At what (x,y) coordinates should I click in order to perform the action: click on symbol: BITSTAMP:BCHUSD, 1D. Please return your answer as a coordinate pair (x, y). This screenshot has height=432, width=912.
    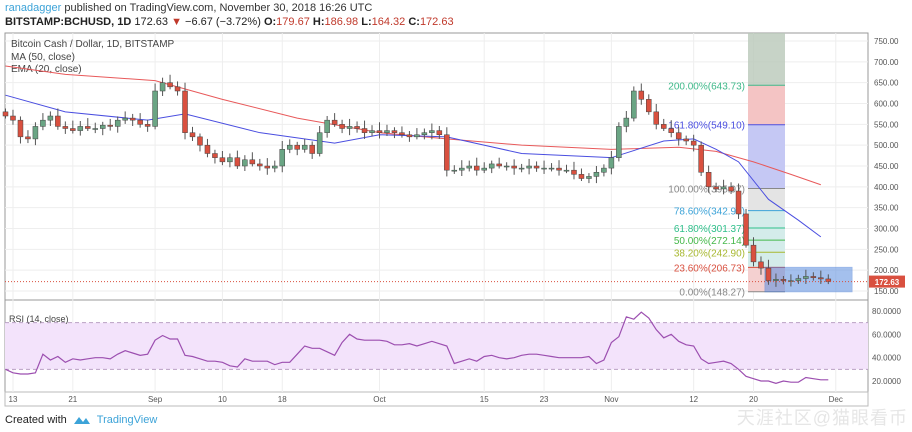
    Looking at the image, I should click on (68, 22).